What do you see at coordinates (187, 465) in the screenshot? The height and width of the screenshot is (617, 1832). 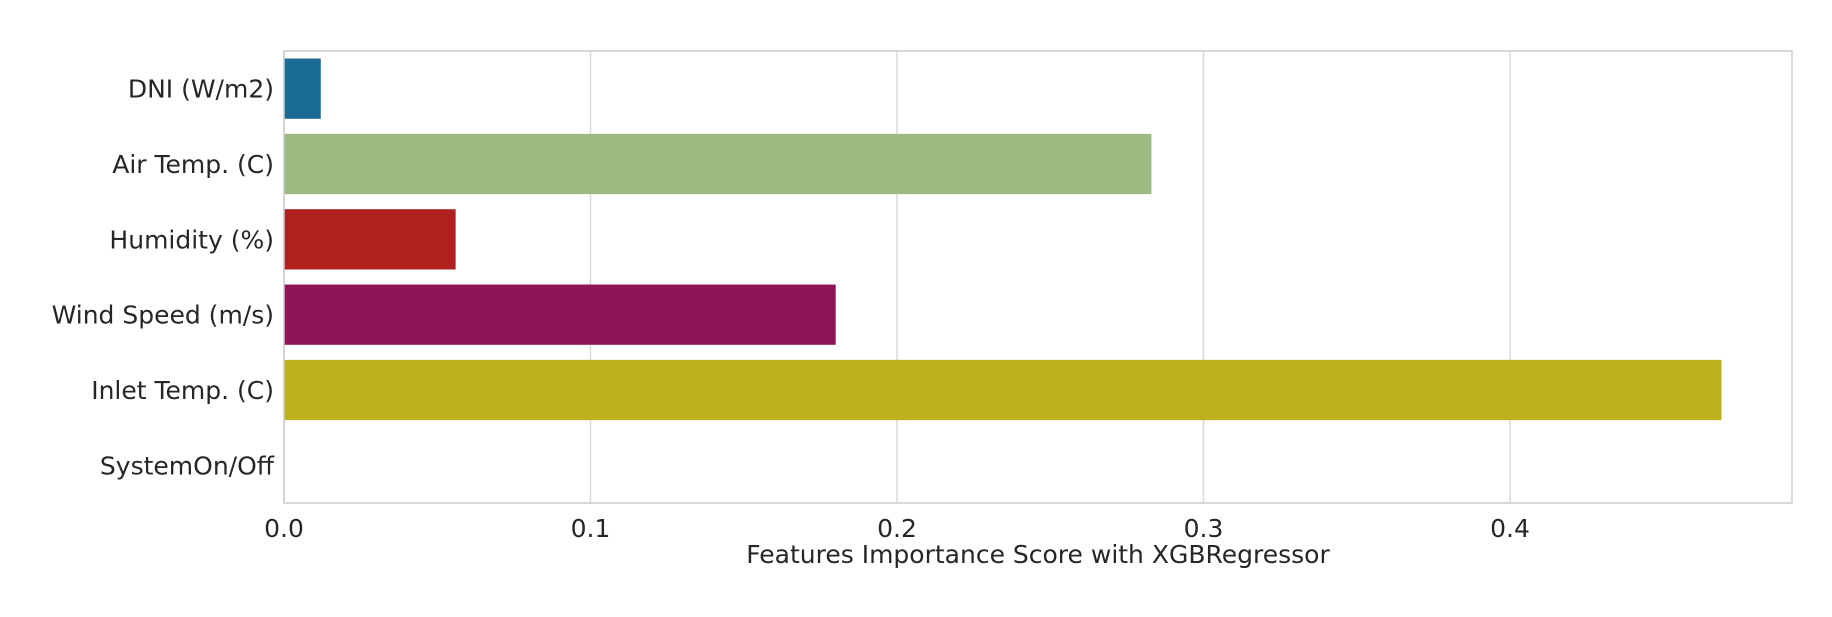 I see `y-tick-label: SystemOn/Off` at bounding box center [187, 465].